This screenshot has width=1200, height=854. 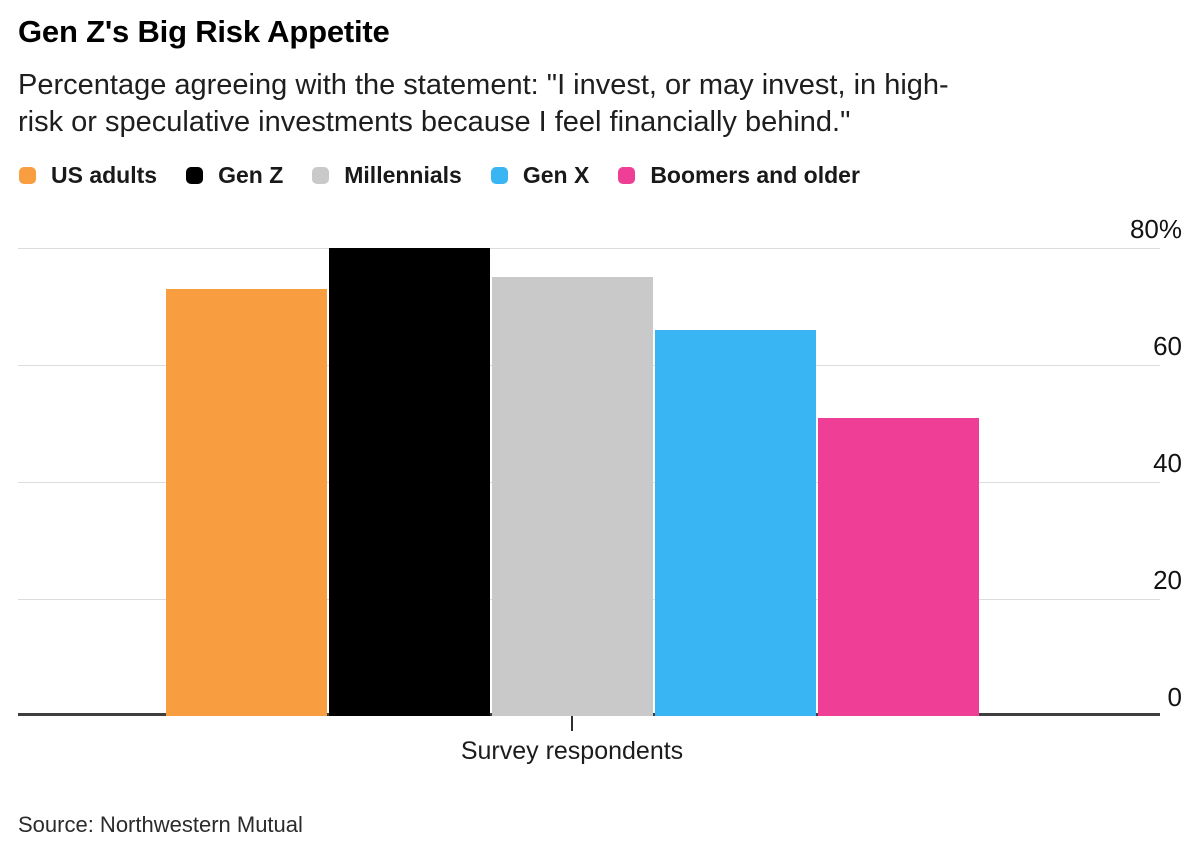 I want to click on legend-item-gen-z: Gen Z, so click(x=234, y=175).